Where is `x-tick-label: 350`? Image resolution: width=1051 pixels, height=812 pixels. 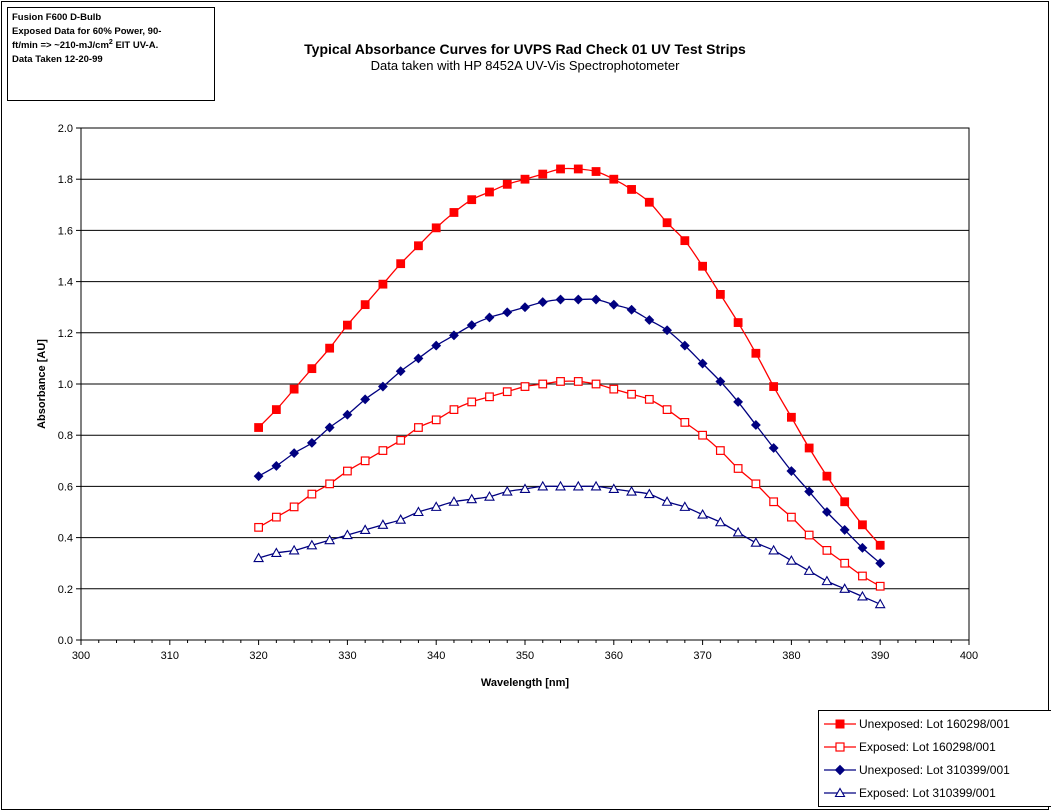 x-tick-label: 350 is located at coordinates (525, 656).